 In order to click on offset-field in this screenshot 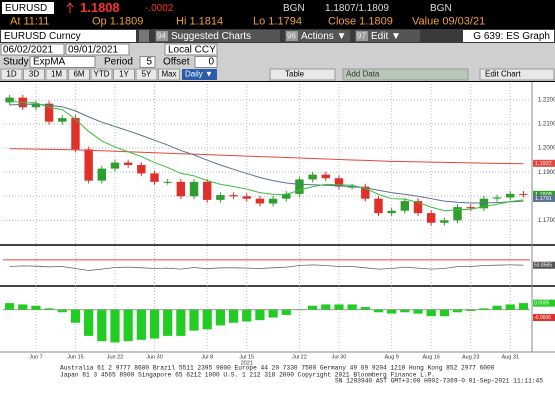, I will do `click(206, 62)`.